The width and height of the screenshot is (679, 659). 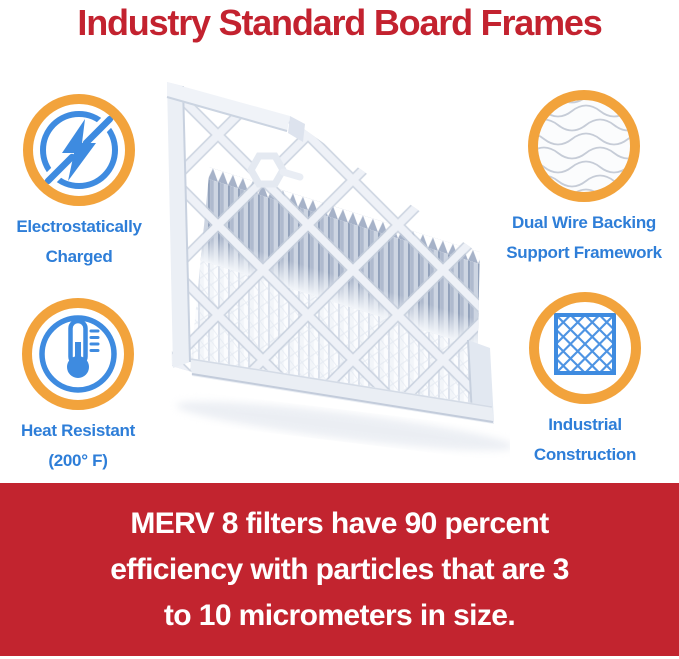 I want to click on thermometer-icon, so click(x=78, y=354).